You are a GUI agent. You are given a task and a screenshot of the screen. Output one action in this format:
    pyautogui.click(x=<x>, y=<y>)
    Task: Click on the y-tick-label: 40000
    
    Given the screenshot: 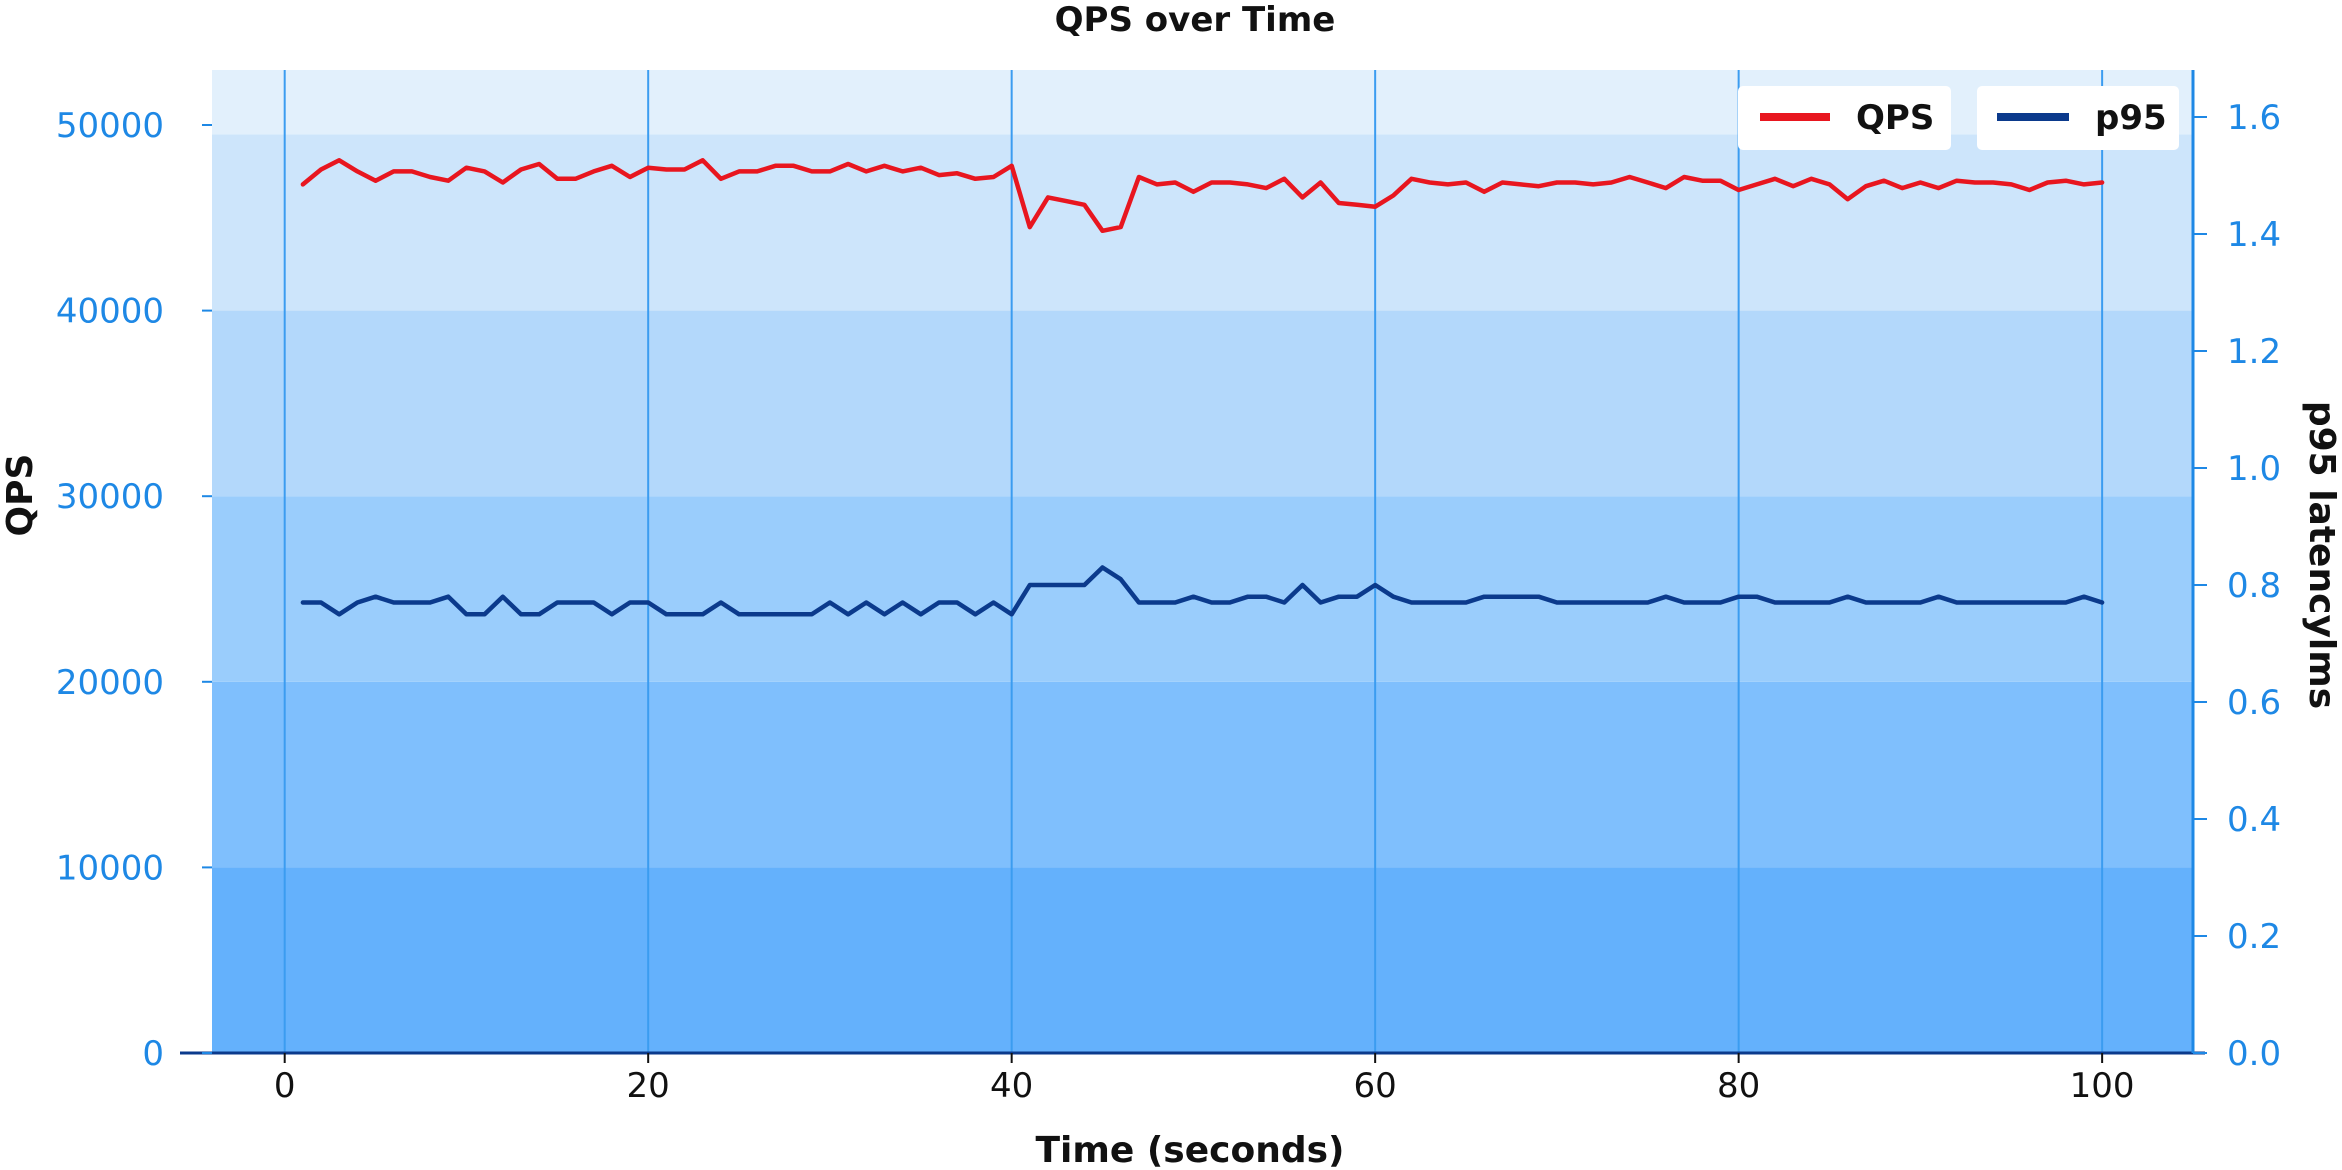 What is the action you would take?
    pyautogui.click(x=110, y=312)
    